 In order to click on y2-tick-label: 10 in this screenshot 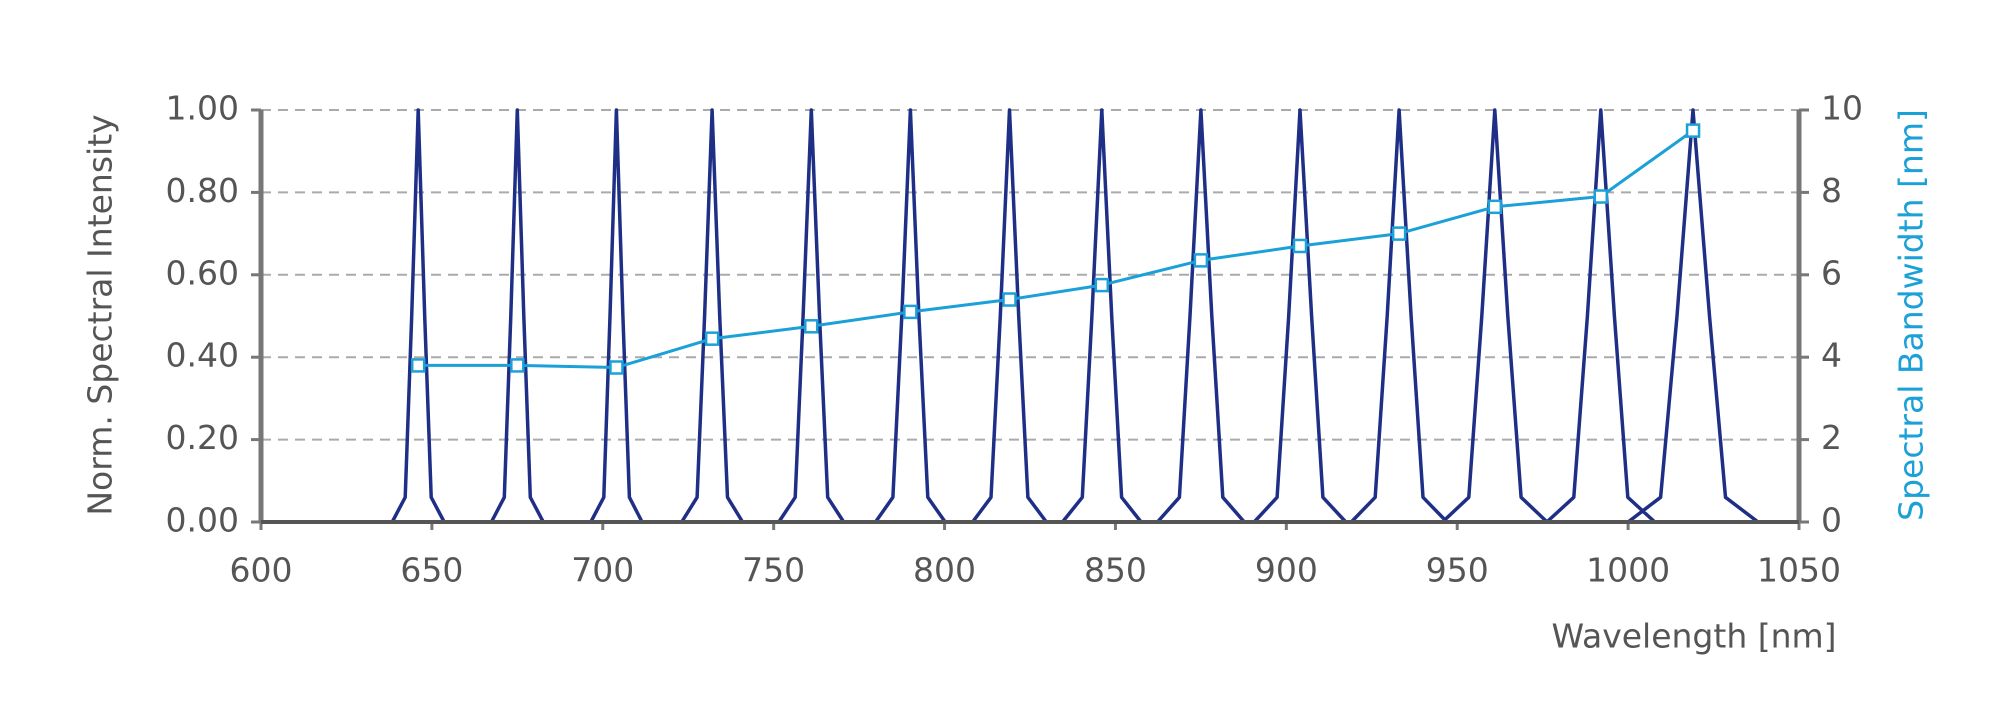, I will do `click(1842, 108)`.